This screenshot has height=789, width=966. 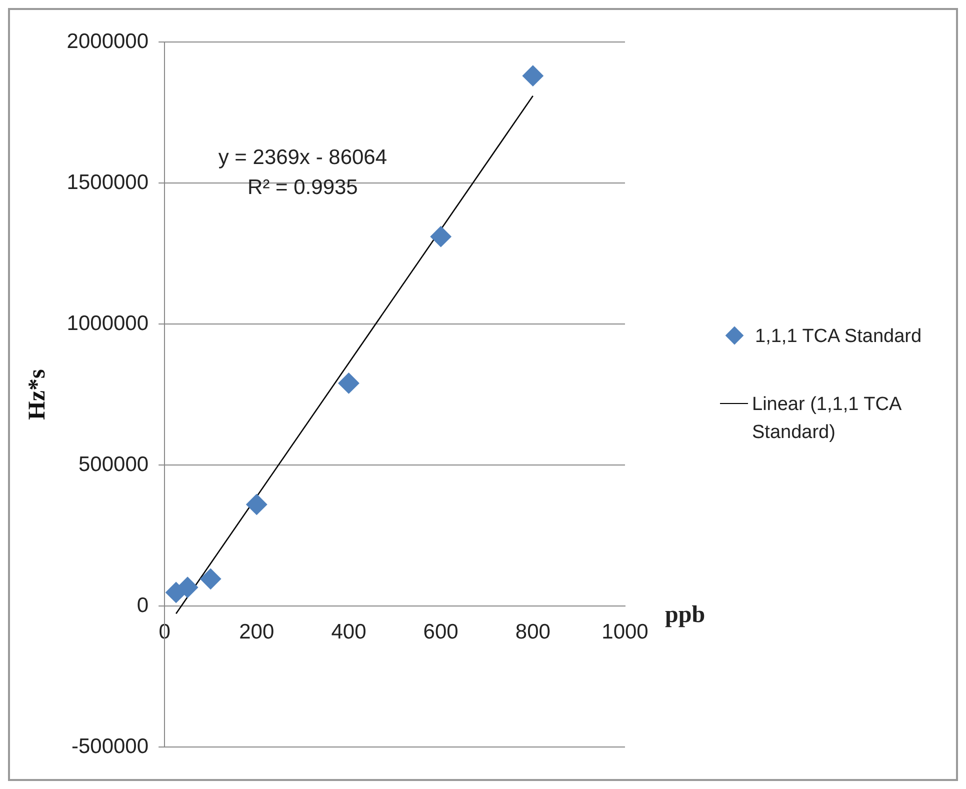 What do you see at coordinates (107, 182) in the screenshot?
I see `y-tick-label: 1500000` at bounding box center [107, 182].